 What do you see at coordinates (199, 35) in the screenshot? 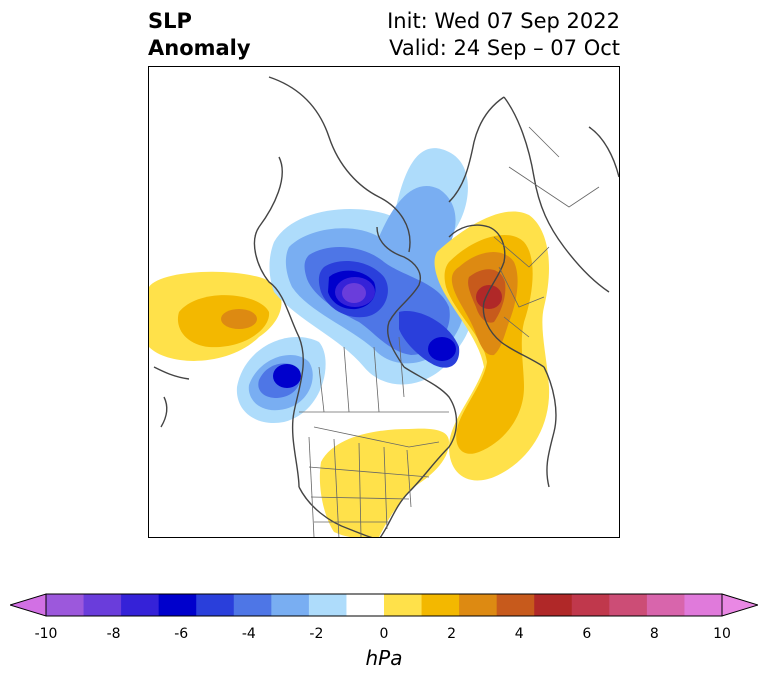
I see `chart-title-left: SLP Anomaly` at bounding box center [199, 35].